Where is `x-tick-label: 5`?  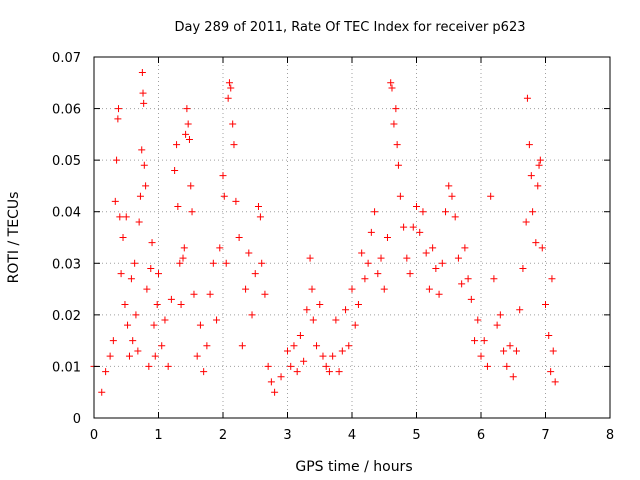 x-tick-label: 5 is located at coordinates (416, 435).